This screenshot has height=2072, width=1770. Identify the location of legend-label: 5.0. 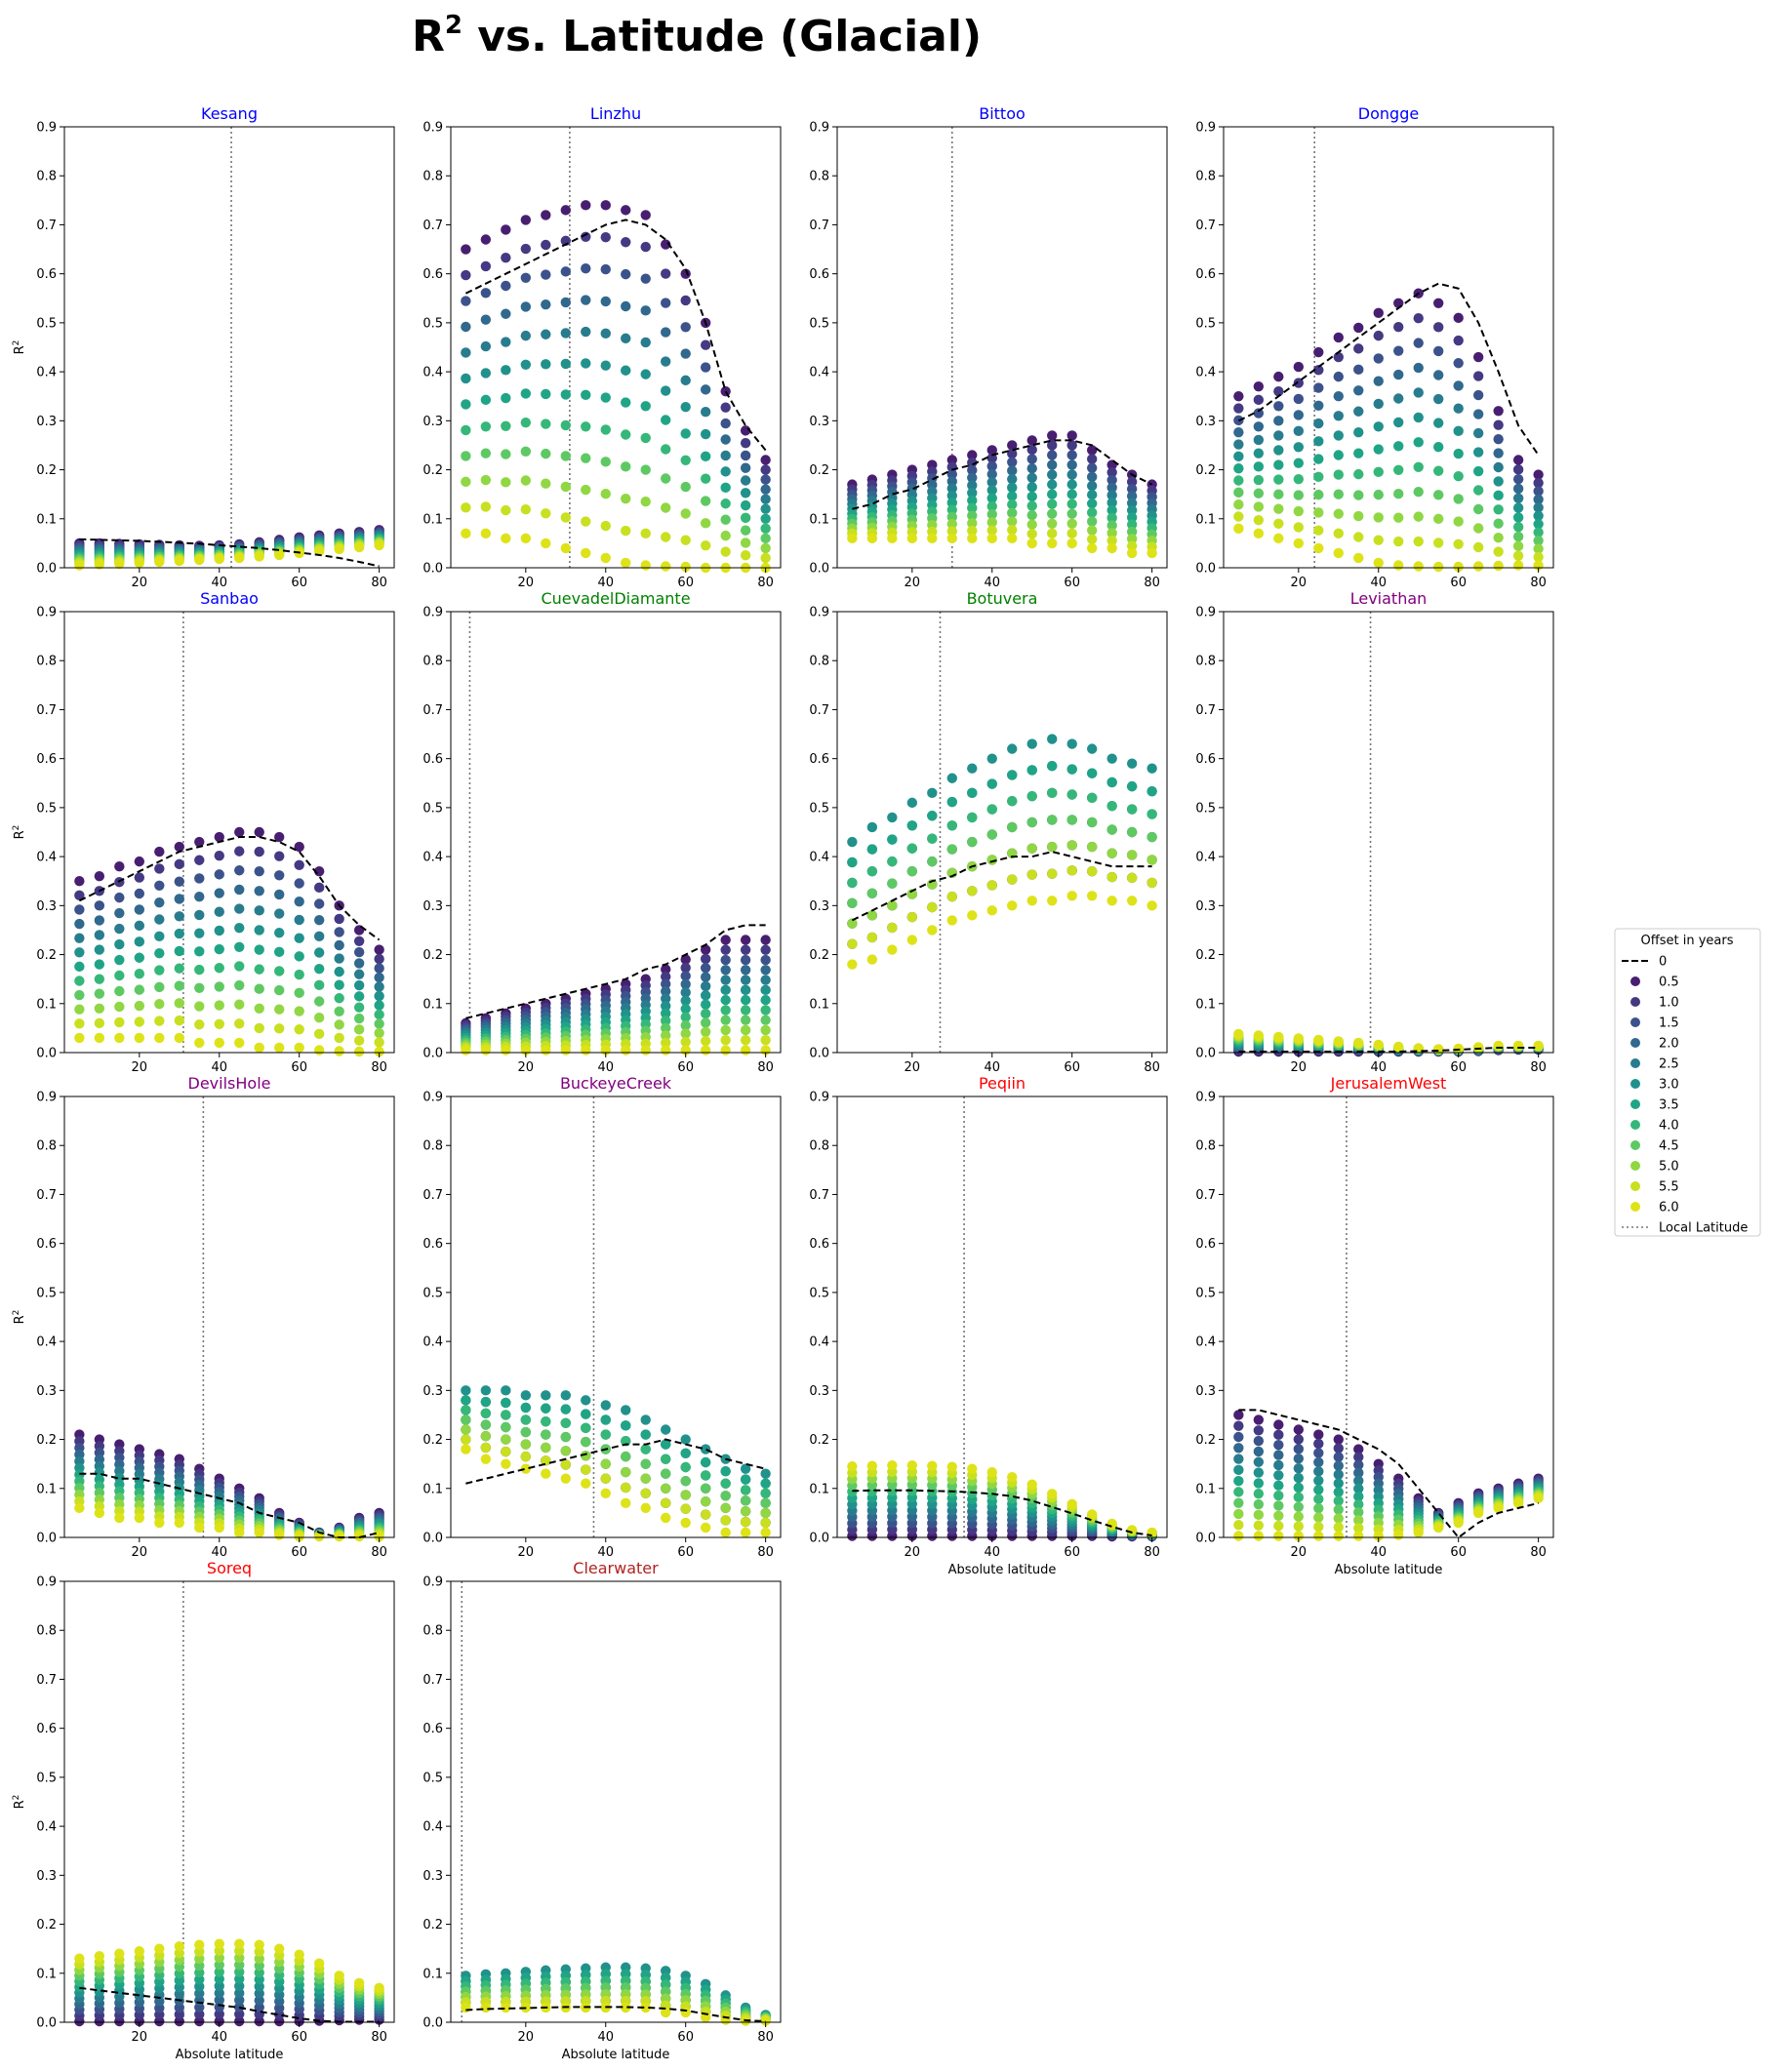
(1669, 1168).